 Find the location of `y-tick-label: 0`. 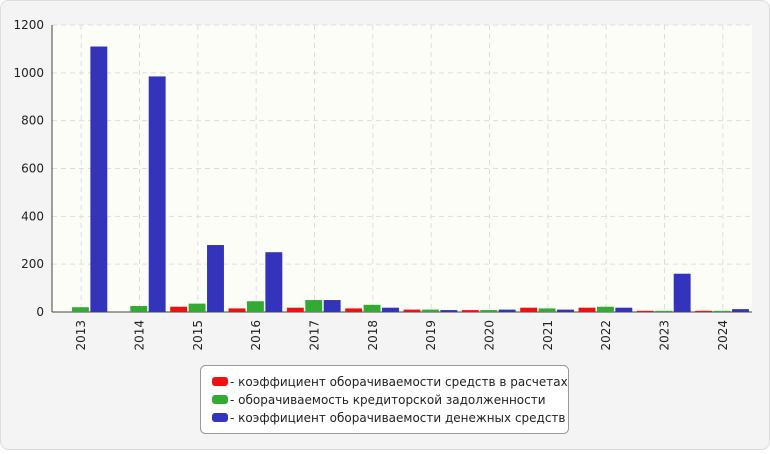

y-tick-label: 0 is located at coordinates (40, 312).